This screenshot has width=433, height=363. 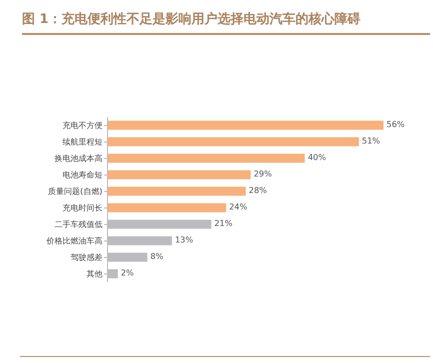 I want to click on data-label: 28%, so click(x=258, y=190).